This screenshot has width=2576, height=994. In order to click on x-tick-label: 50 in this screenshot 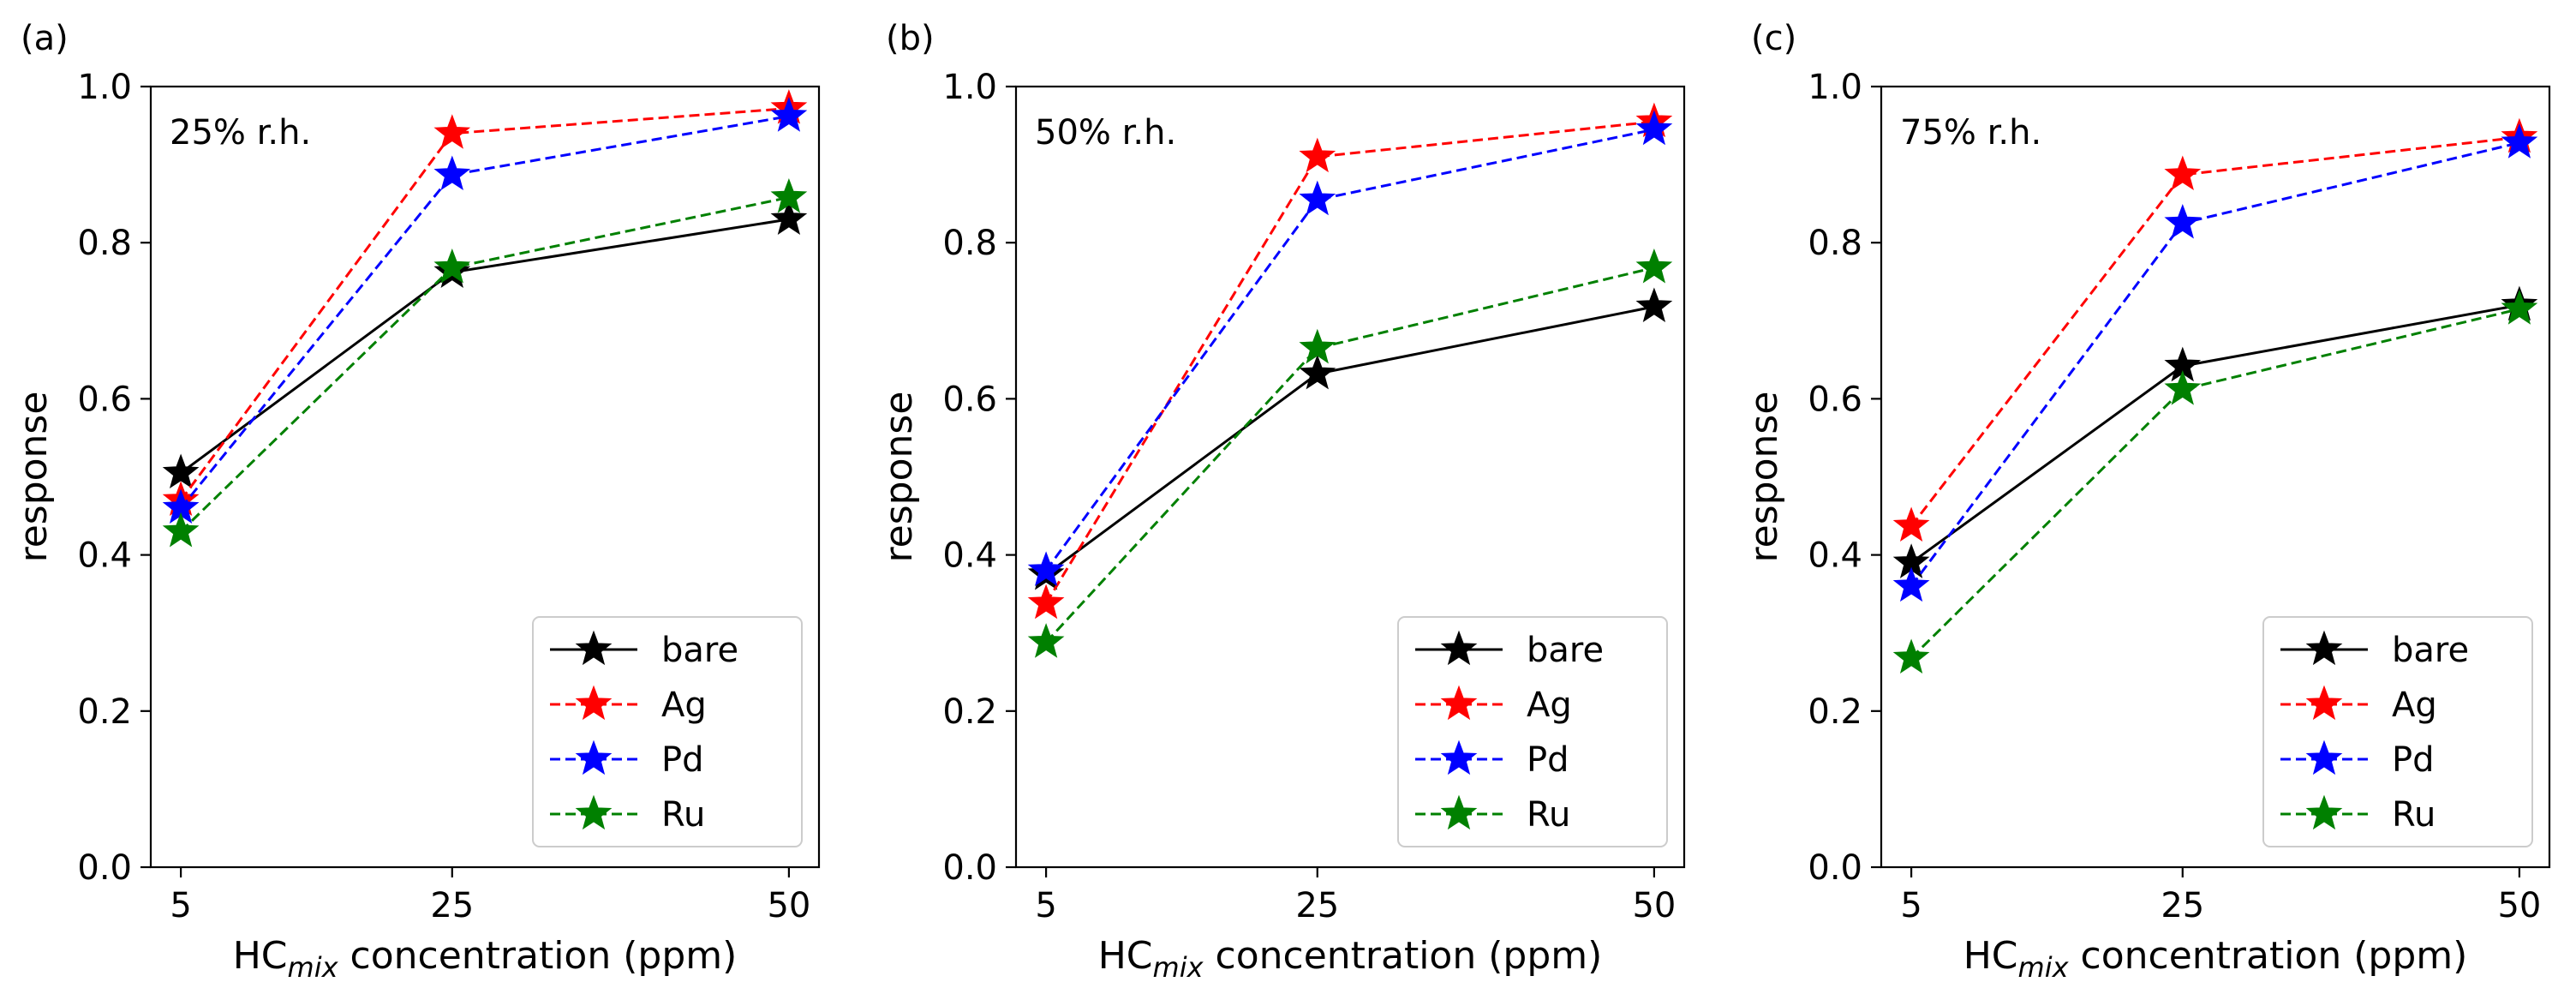, I will do `click(2519, 905)`.